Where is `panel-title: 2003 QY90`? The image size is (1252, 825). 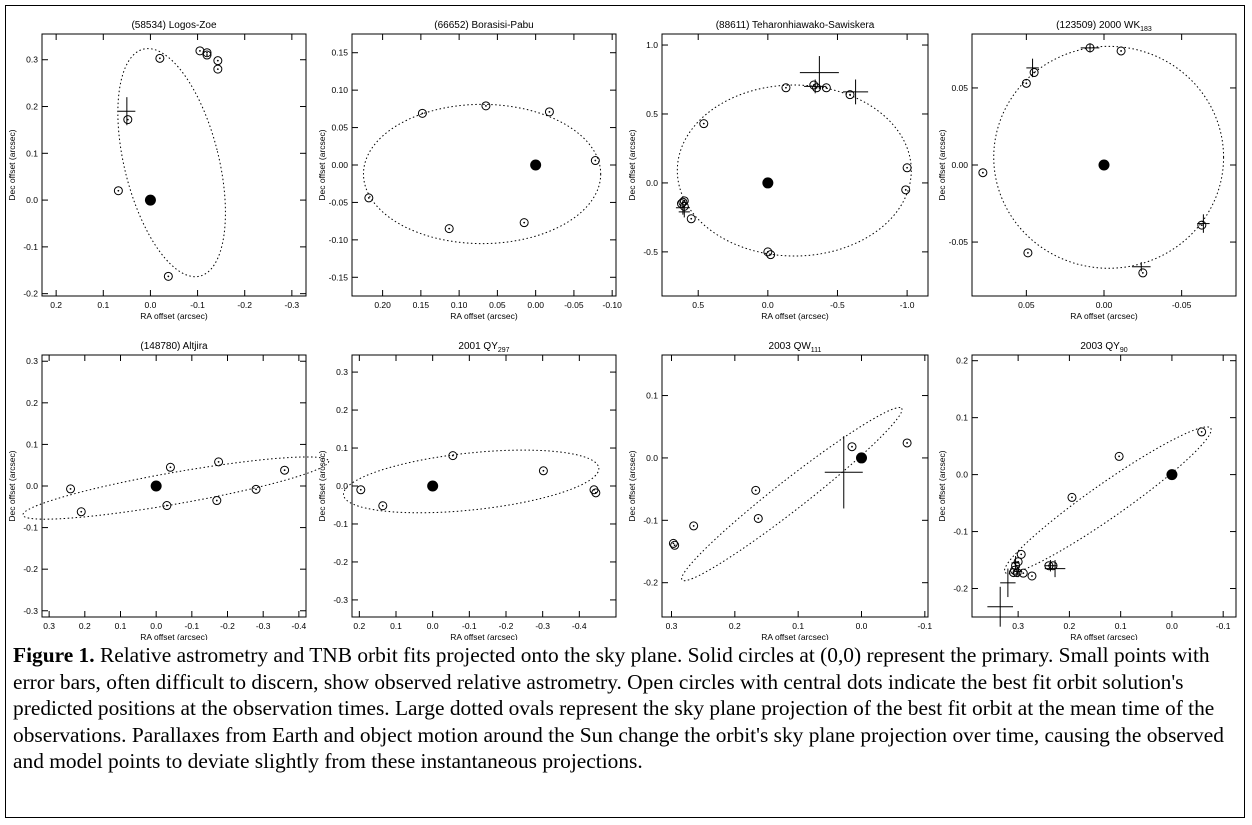 panel-title: 2003 QY90 is located at coordinates (1103, 347).